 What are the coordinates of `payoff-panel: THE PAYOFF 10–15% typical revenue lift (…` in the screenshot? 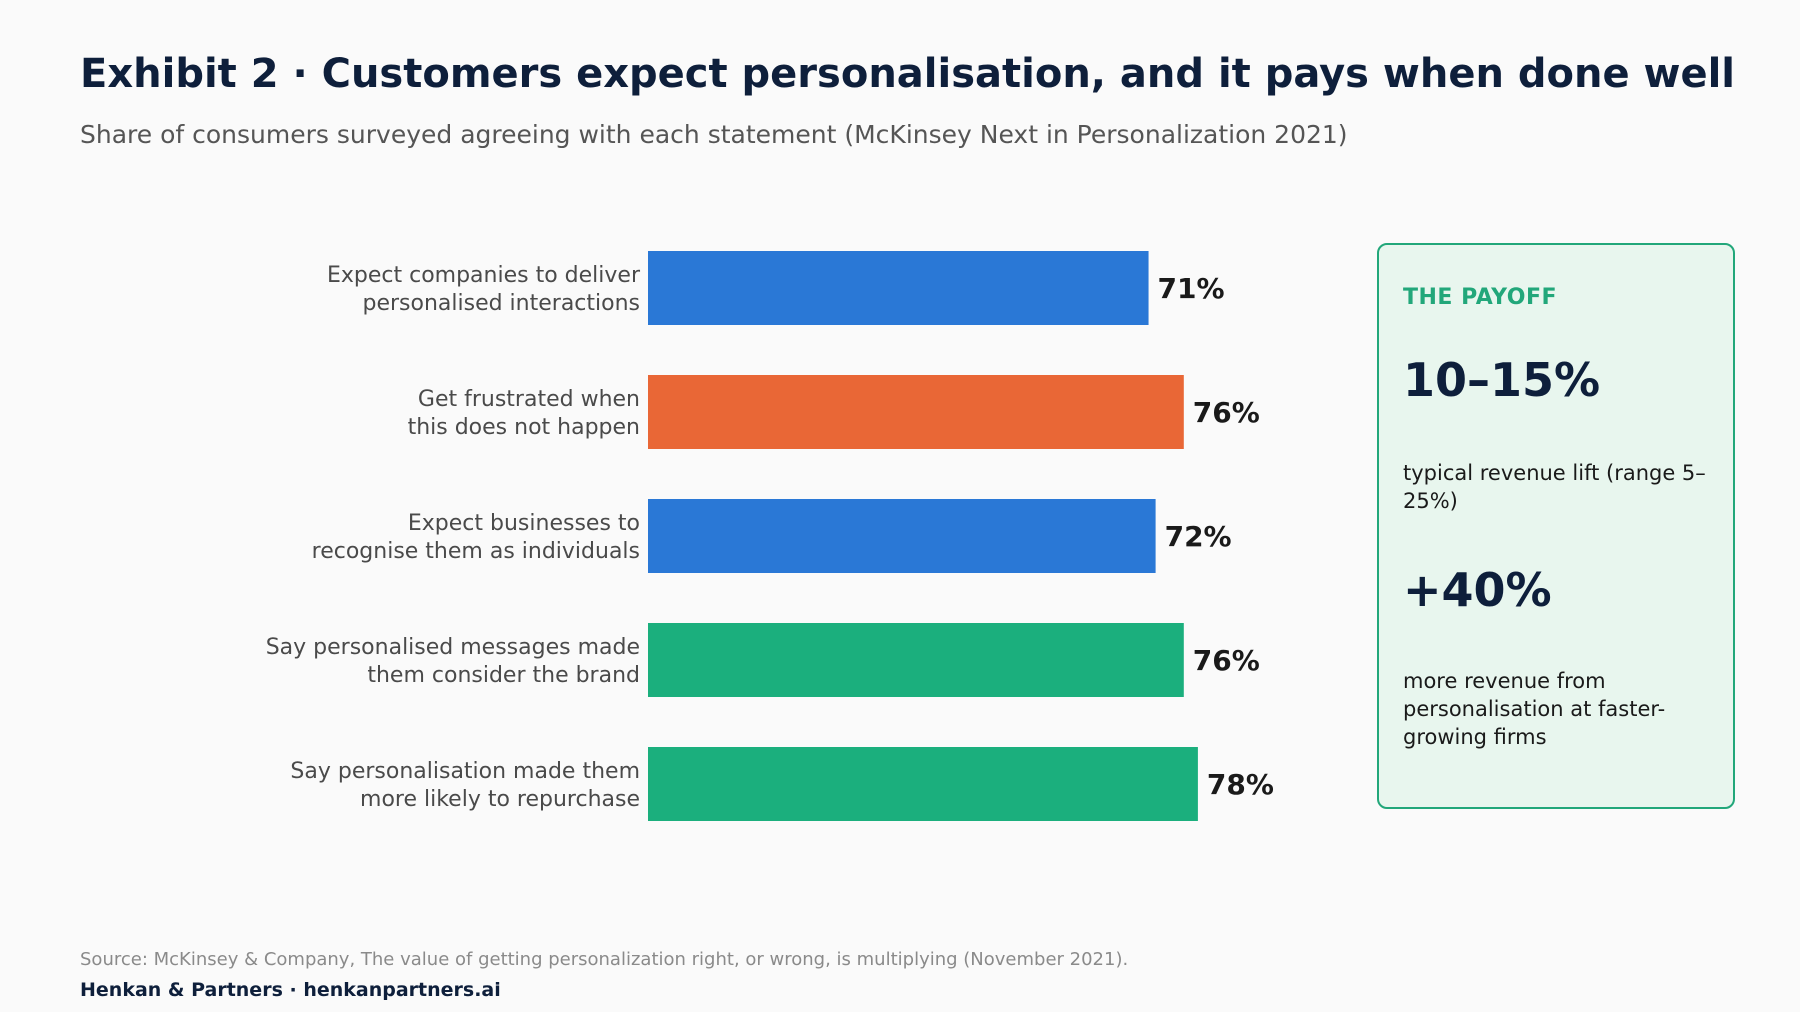 It's located at (1556, 526).